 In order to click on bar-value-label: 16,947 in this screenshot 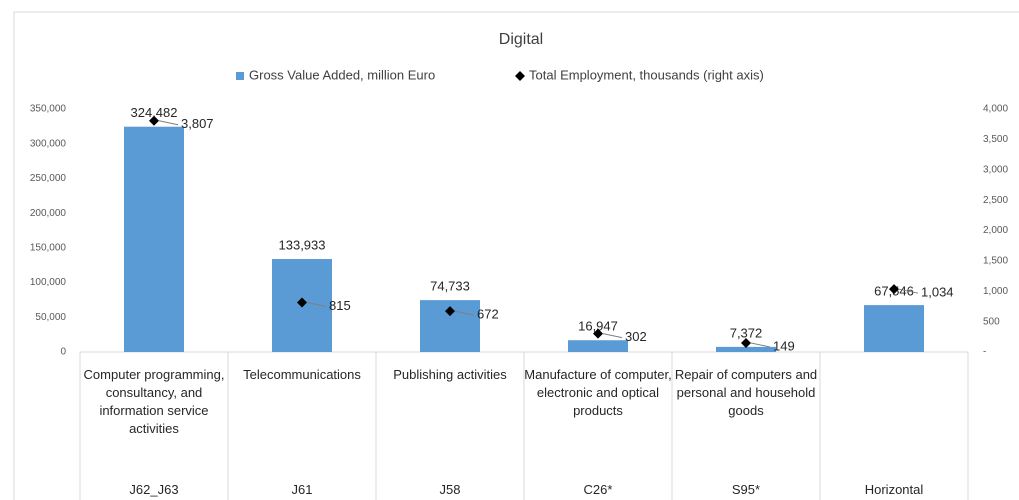, I will do `click(598, 326)`.